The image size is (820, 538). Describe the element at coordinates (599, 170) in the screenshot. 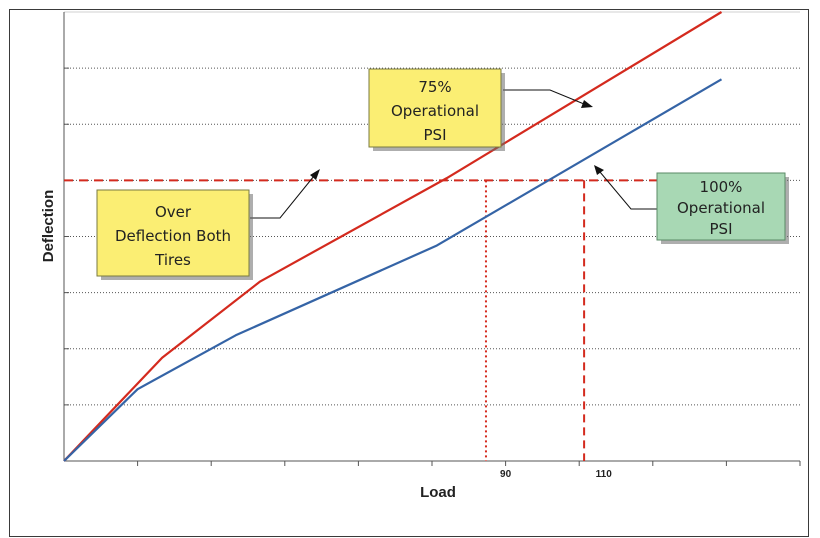

I see `leader-100-arrowhead` at that location.